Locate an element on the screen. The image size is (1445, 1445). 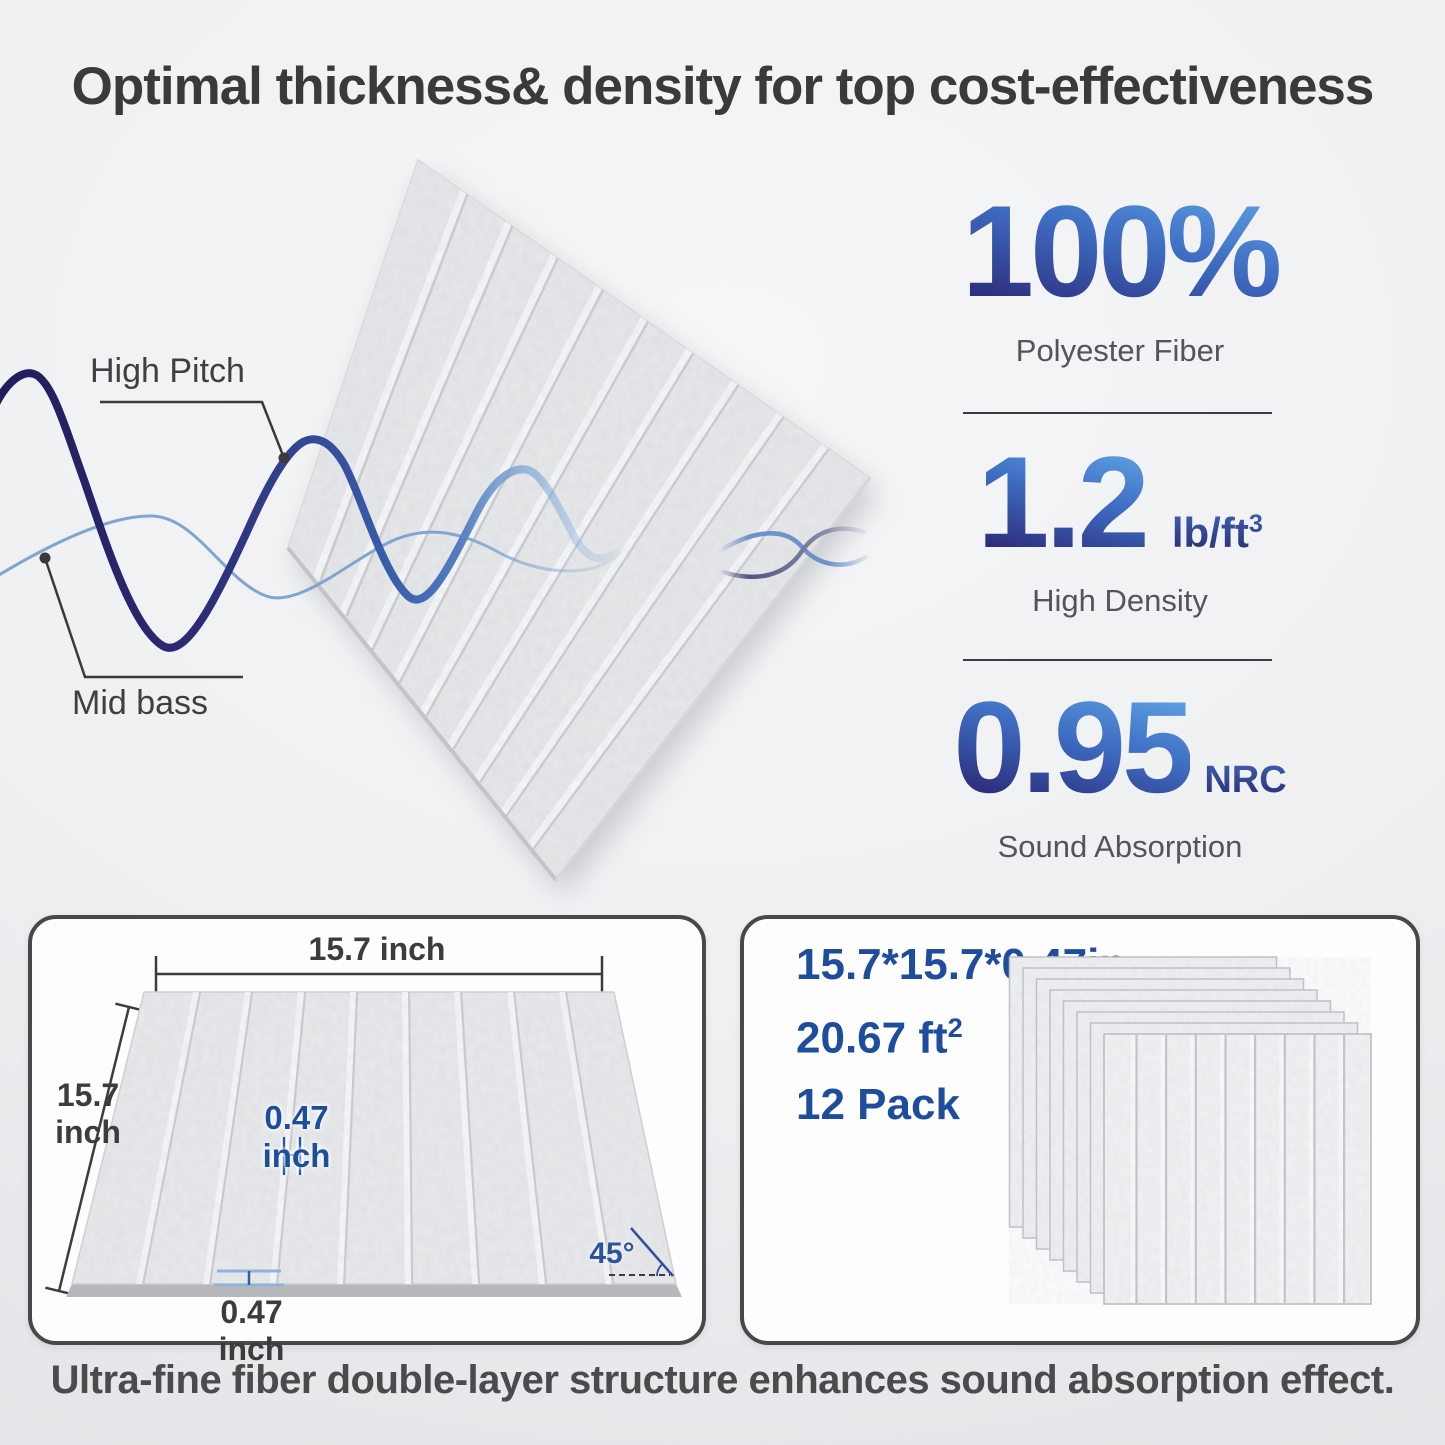
pack-area: 20.67 ft2 is located at coordinates (879, 1037).